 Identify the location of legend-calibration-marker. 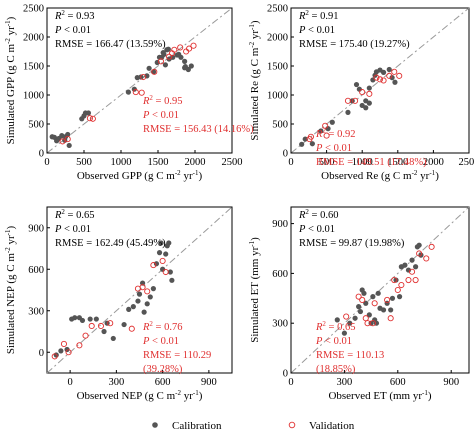
(155, 425).